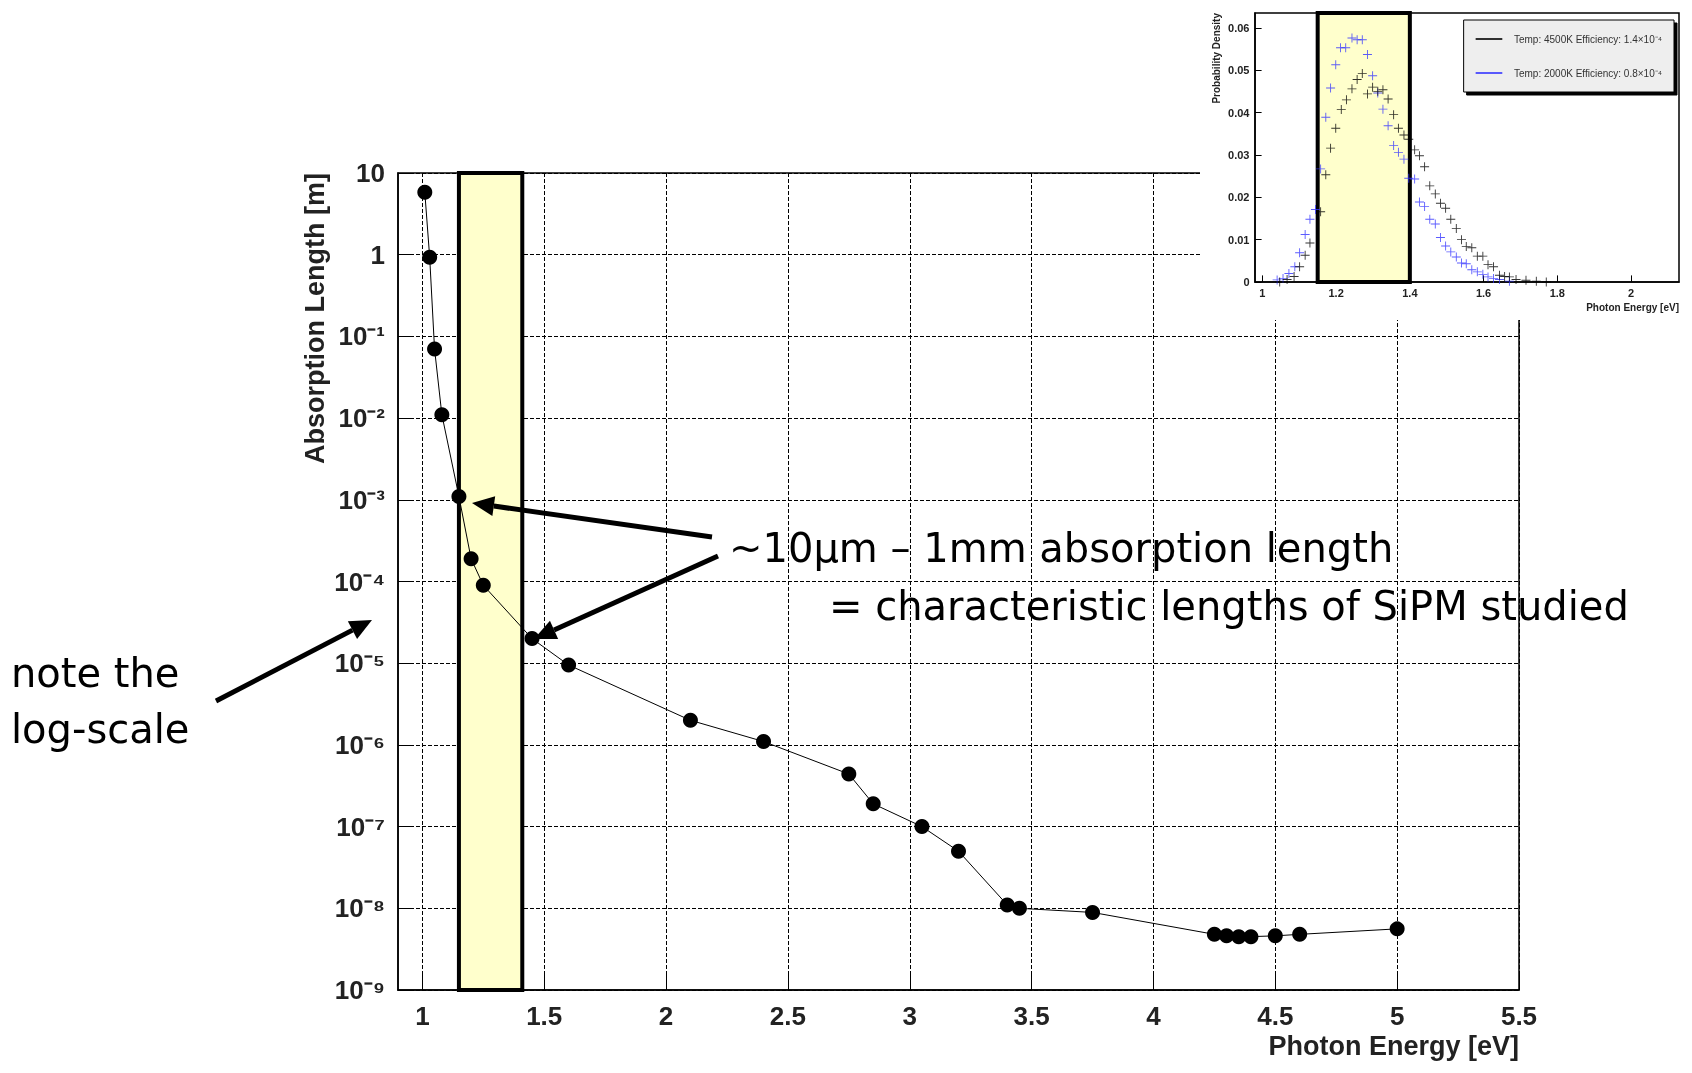 This screenshot has height=1073, width=1692. I want to click on x-tick-label: 4, so click(1154, 1016).